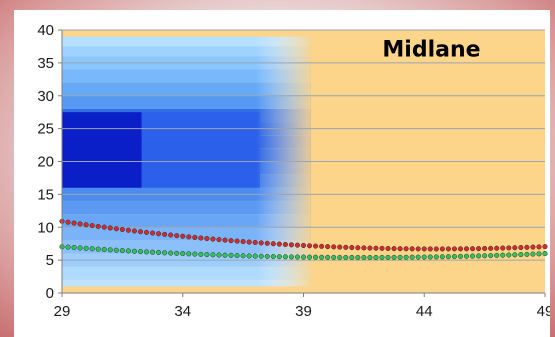 This screenshot has height=337, width=555. Describe the element at coordinates (424, 311) in the screenshot. I see `x-tick-label: 44` at that location.